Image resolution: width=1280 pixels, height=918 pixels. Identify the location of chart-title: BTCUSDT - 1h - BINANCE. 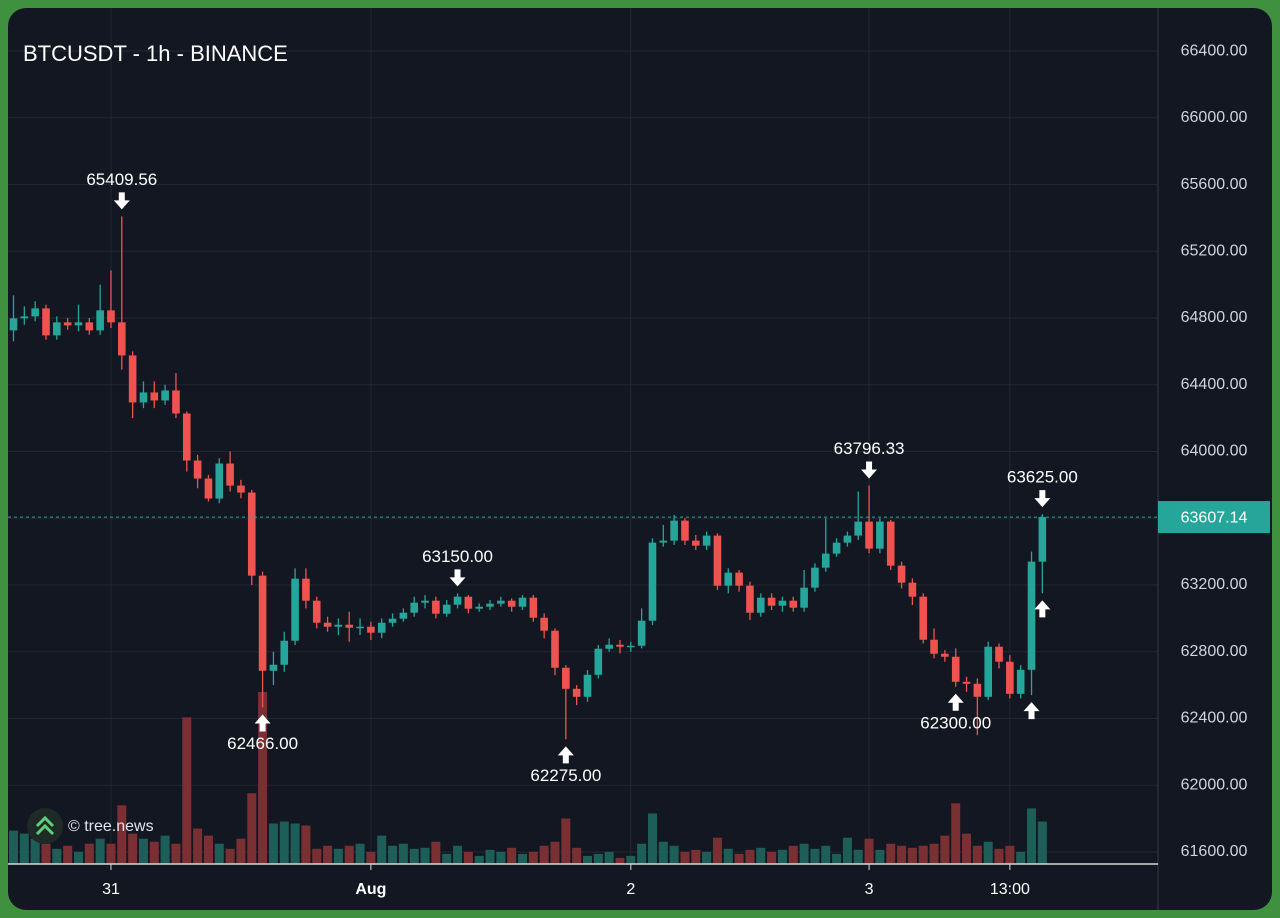
(155, 53).